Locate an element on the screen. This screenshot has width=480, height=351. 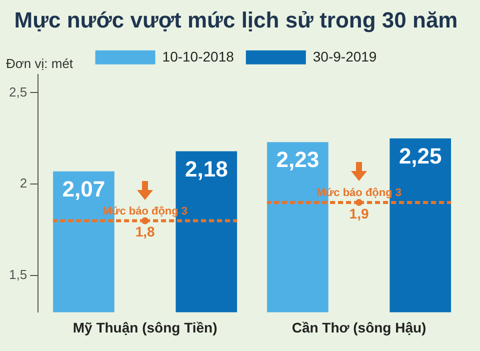
data-label: 2,25 is located at coordinates (420, 155).